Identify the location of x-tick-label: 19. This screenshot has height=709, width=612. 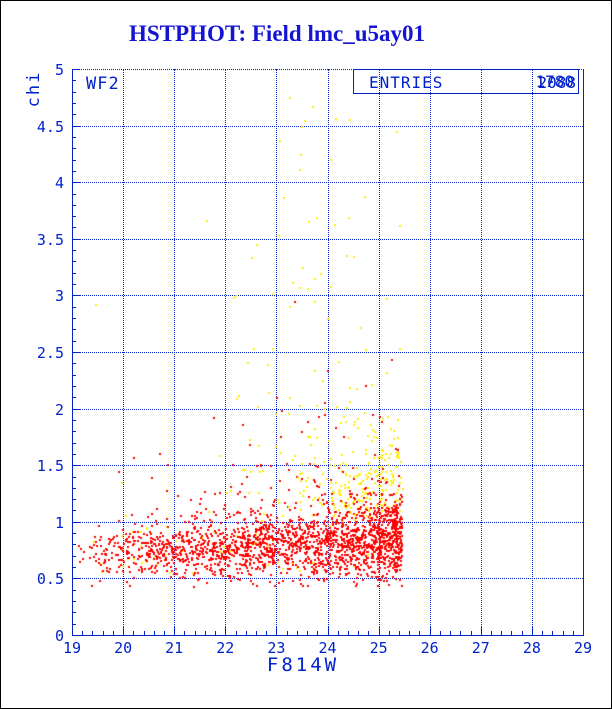
(72, 648).